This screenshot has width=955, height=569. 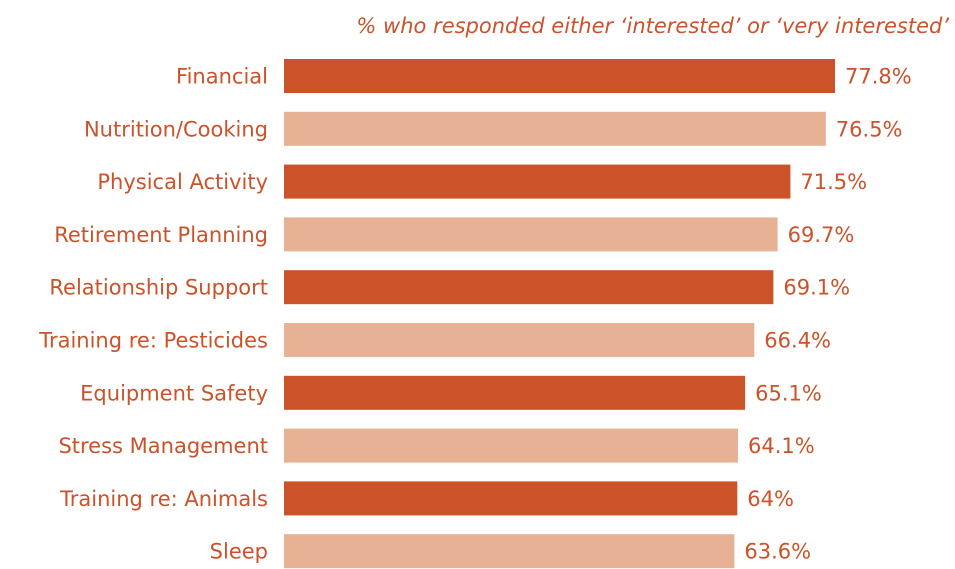 What do you see at coordinates (239, 552) in the screenshot?
I see `category-label-sleep: Sleep` at bounding box center [239, 552].